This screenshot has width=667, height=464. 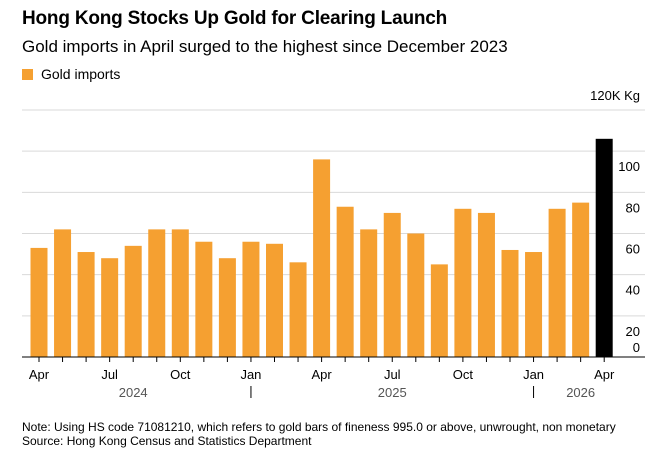 I want to click on y-tick-label: 60, so click(x=633, y=249).